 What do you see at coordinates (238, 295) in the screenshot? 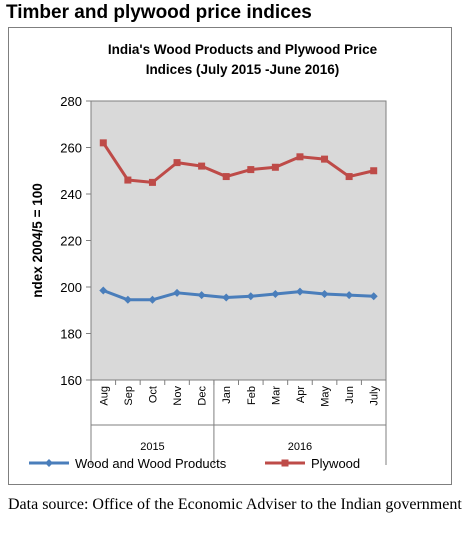
I see `series-line-wood-and-wood-products` at bounding box center [238, 295].